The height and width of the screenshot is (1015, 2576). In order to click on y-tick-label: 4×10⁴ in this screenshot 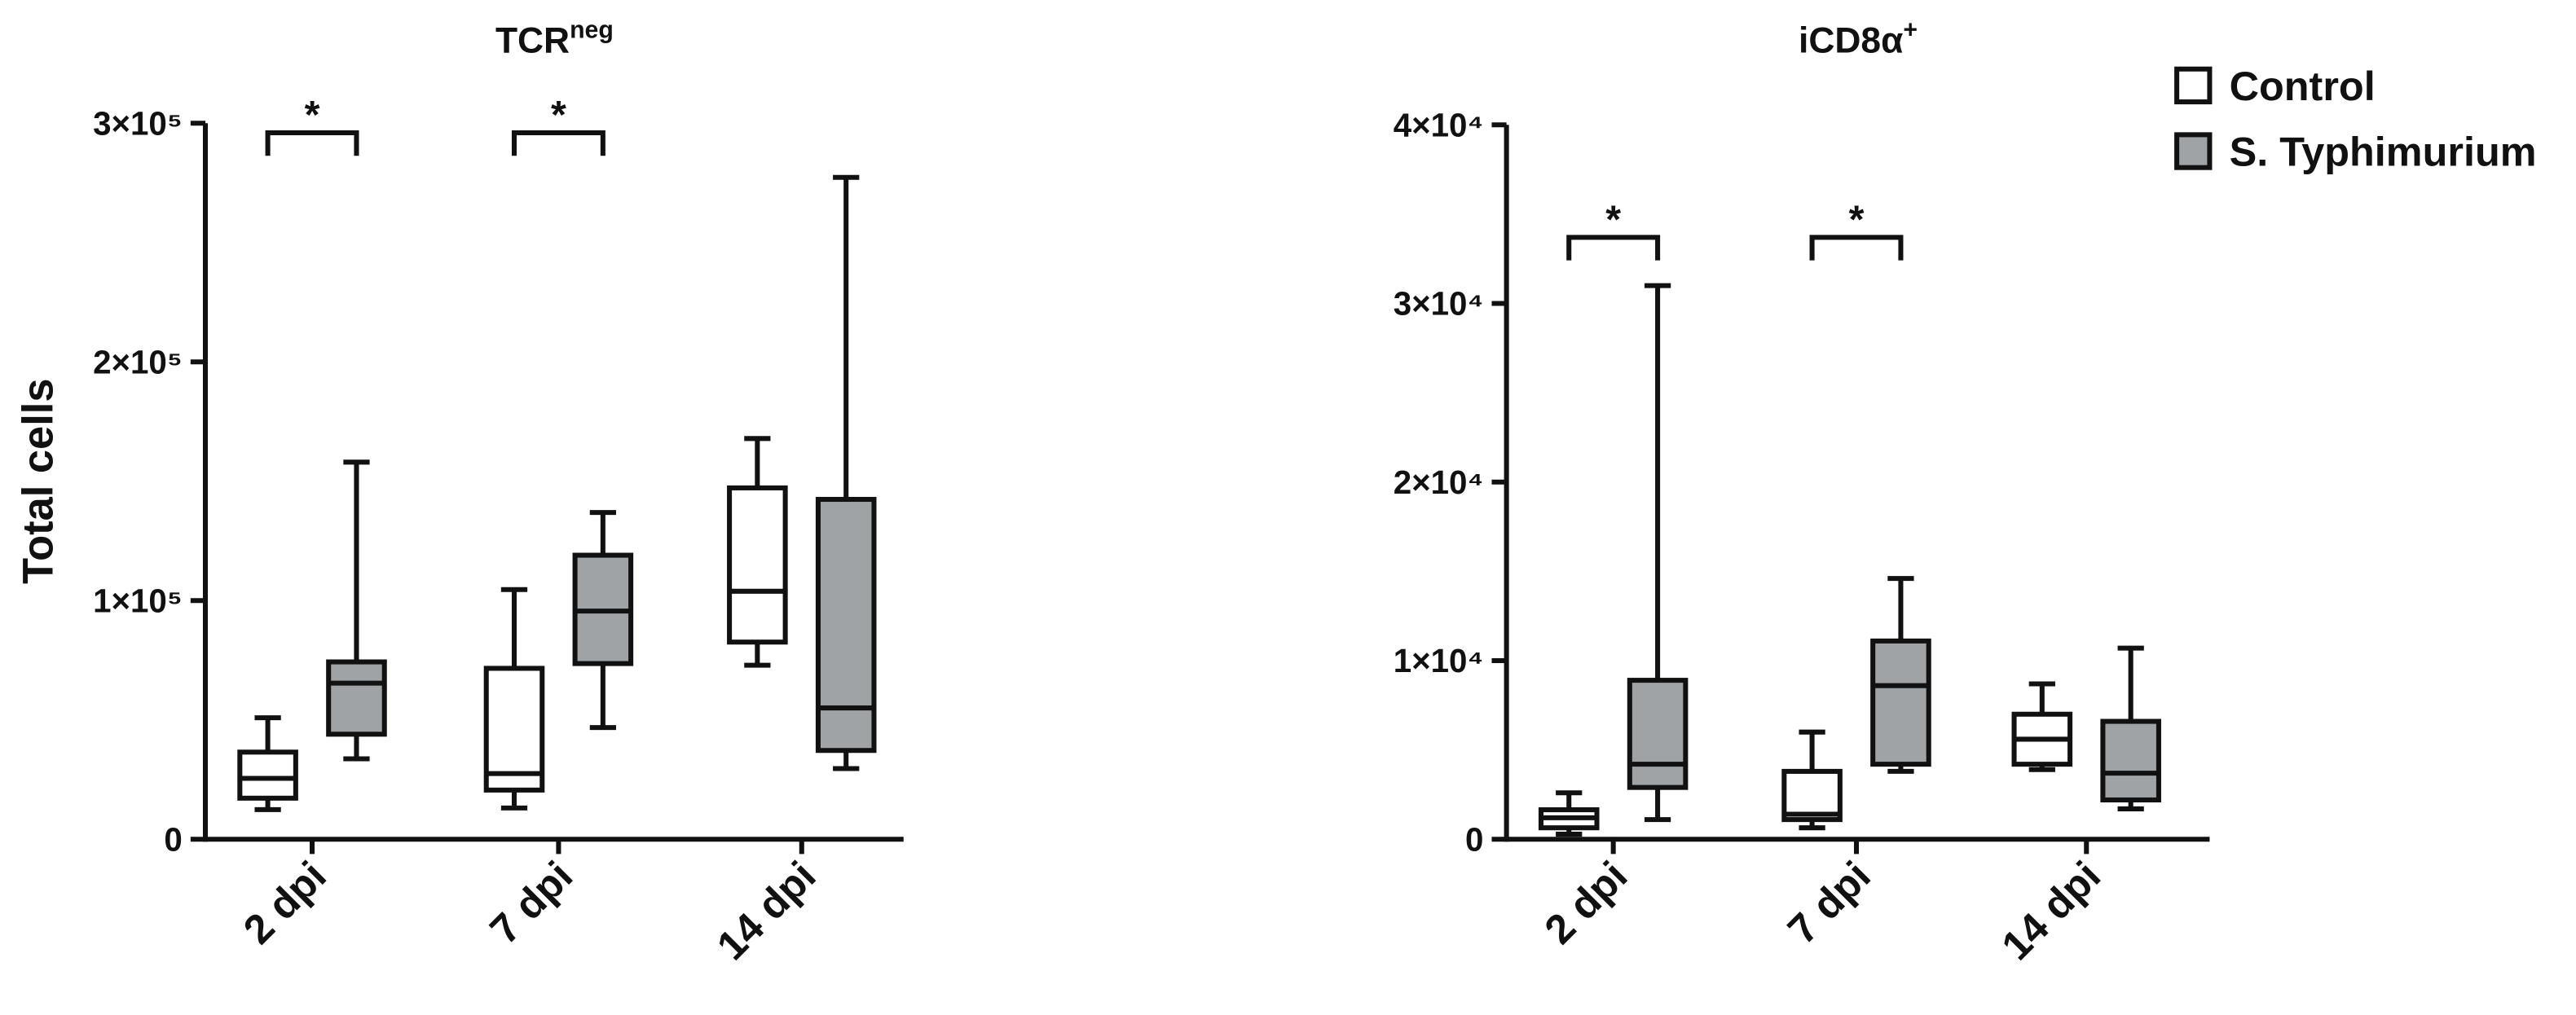, I will do `click(1439, 125)`.